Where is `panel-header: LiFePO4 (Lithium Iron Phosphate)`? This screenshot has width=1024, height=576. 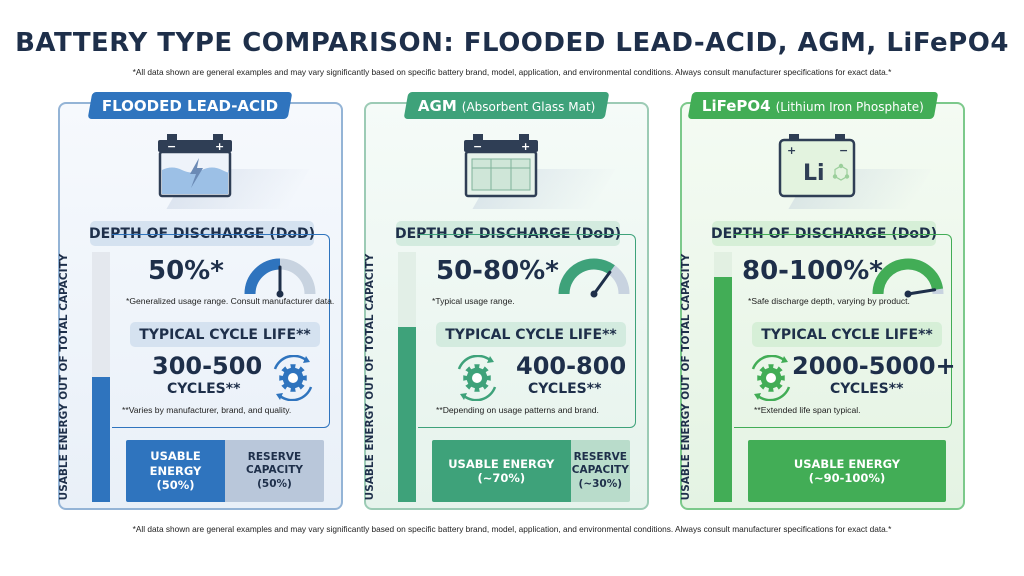
panel-header: LiFePO4 (Lithium Iron Phosphate) is located at coordinates (813, 105).